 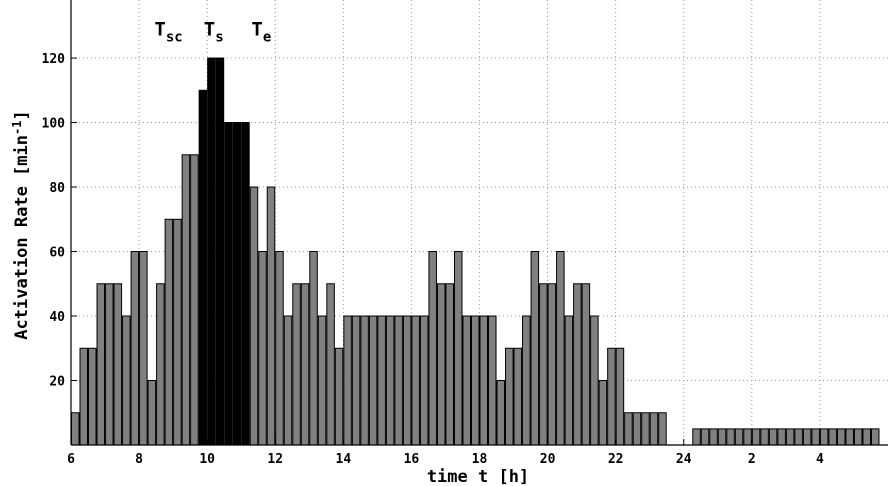 What do you see at coordinates (684, 459) in the screenshot?
I see `x-tick-label: 24` at bounding box center [684, 459].